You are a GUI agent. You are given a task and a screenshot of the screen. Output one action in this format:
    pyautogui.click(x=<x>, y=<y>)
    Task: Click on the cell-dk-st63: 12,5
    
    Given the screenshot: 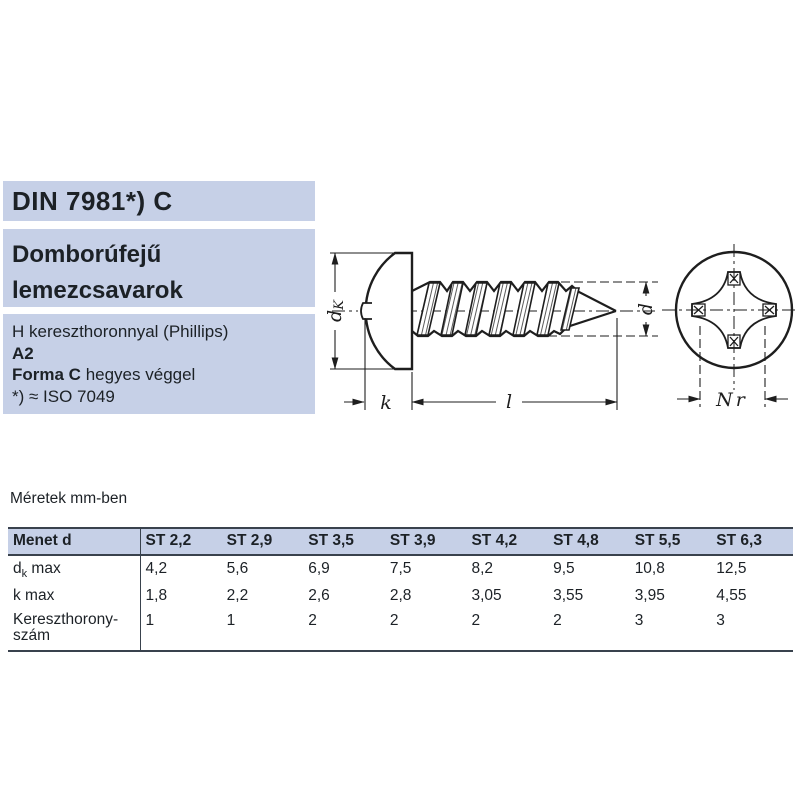 What is the action you would take?
    pyautogui.click(x=731, y=568)
    